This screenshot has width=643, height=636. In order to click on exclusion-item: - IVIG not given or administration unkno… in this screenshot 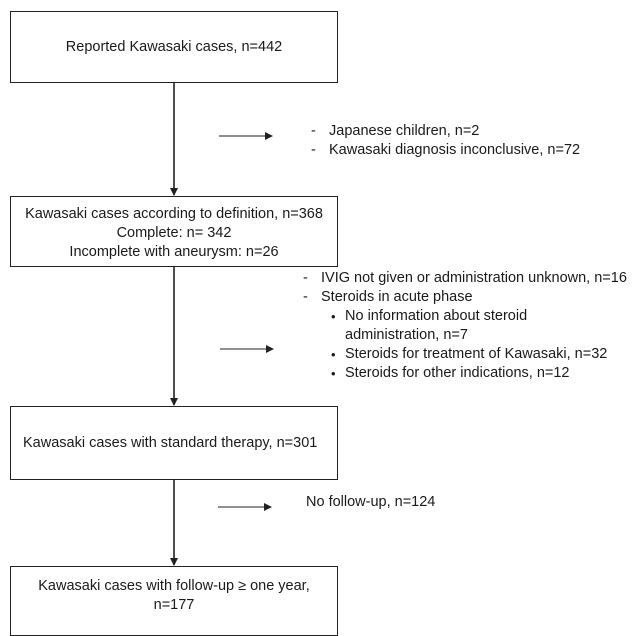, I will do `click(473, 278)`.